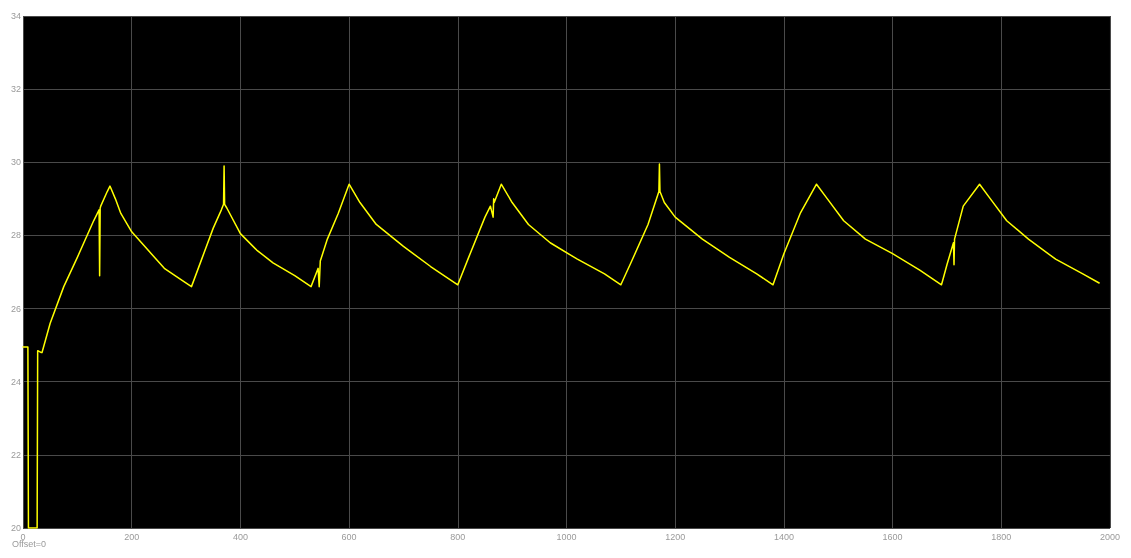  Describe the element at coordinates (16, 454) in the screenshot. I see `y-tick-label: 22` at that location.